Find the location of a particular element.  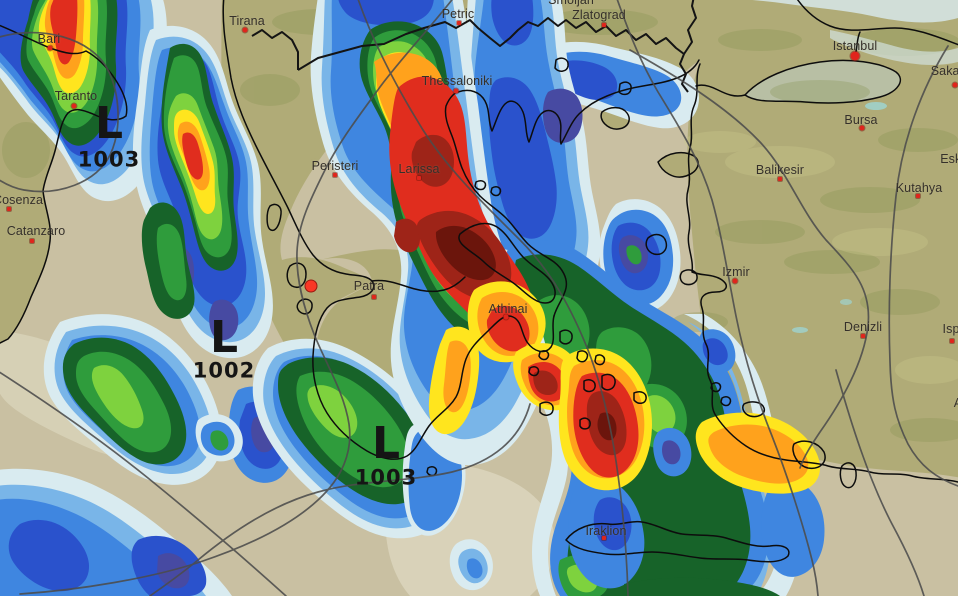

border-layer is located at coordinates (474, 46).